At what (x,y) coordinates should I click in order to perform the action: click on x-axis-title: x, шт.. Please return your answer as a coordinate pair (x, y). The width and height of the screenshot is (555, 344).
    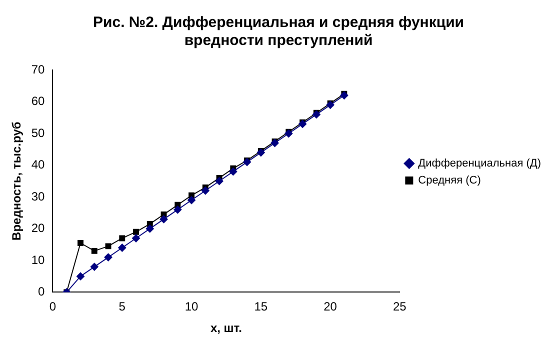
    Looking at the image, I should click on (226, 328).